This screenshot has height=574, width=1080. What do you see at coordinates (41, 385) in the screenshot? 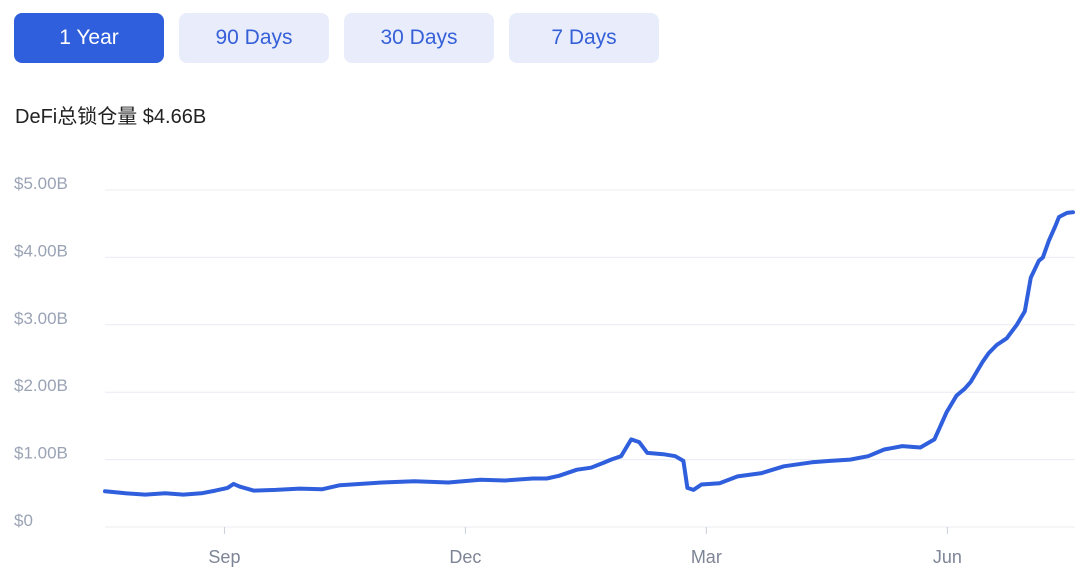
I see `y-tick-label: $2.00B` at bounding box center [41, 385].